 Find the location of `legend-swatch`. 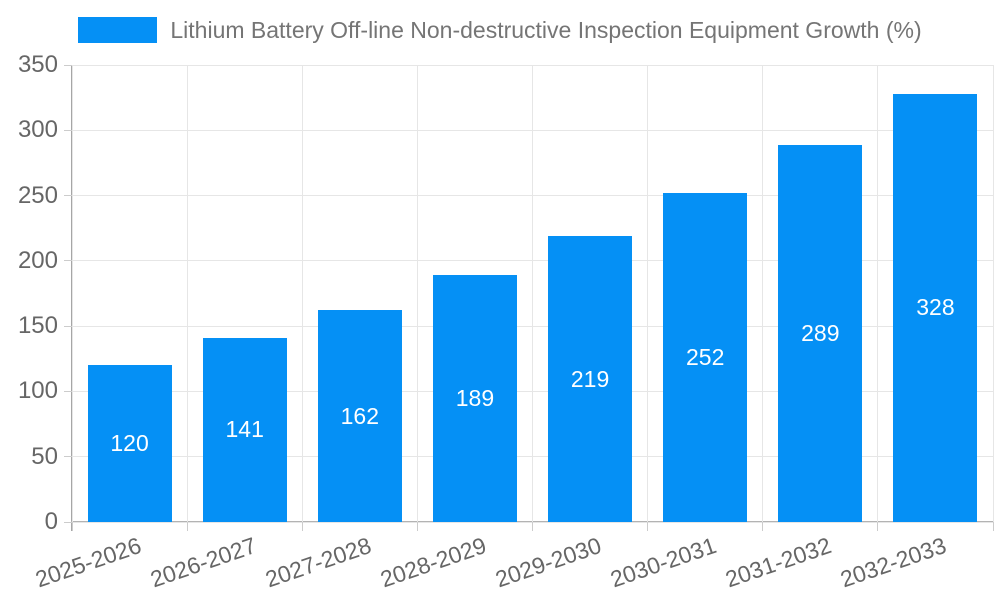

legend-swatch is located at coordinates (118, 30).